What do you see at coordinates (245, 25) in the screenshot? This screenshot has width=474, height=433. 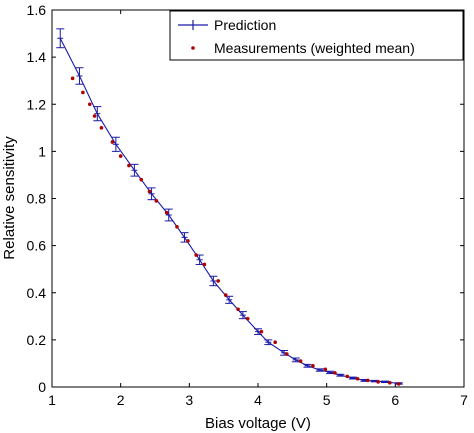 I see `legend-prediction-label: Prediction` at bounding box center [245, 25].